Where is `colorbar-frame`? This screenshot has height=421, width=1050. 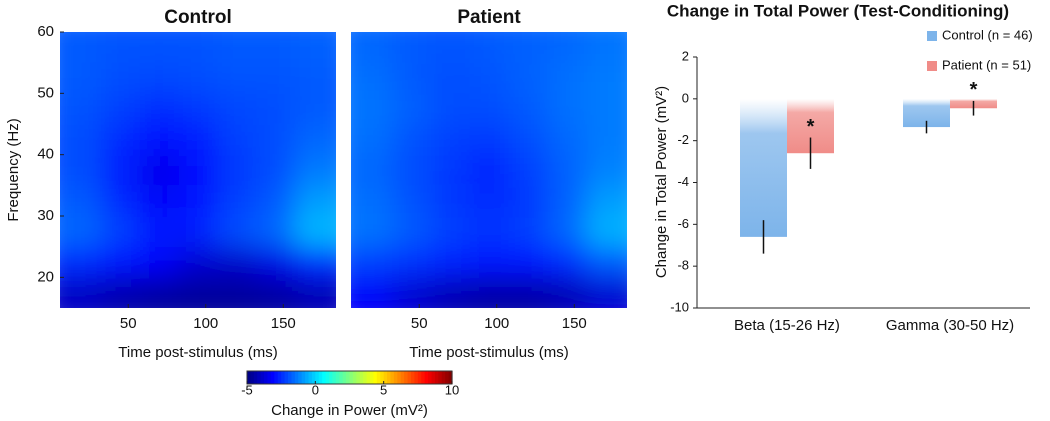 colorbar-frame is located at coordinates (349, 377).